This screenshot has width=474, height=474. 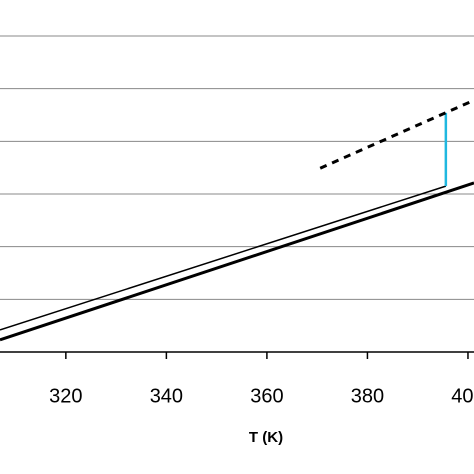 I want to click on x-axis-label: T (K), so click(x=266, y=437).